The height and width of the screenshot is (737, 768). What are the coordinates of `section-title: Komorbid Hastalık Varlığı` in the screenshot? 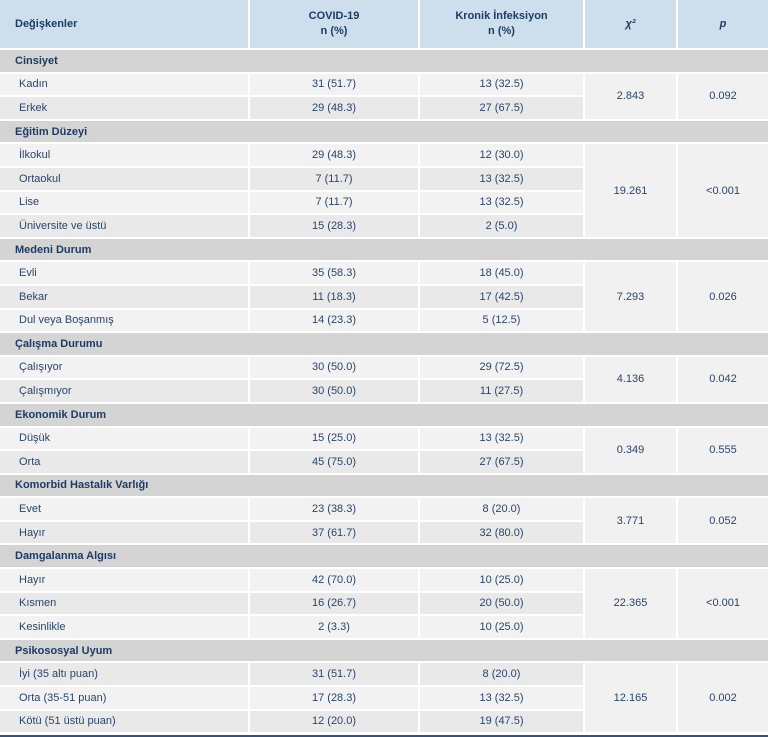 It's located at (384, 486).